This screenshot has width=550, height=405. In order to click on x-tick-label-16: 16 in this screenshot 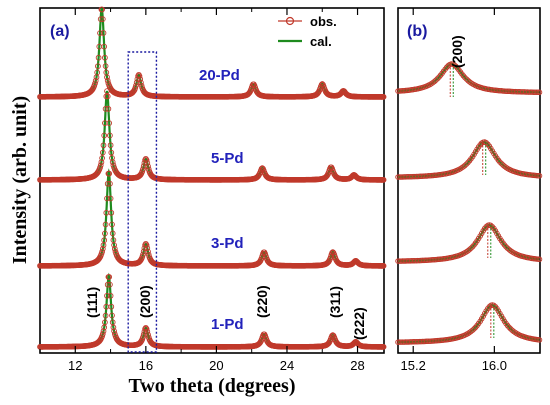, I will do `click(146, 365)`.